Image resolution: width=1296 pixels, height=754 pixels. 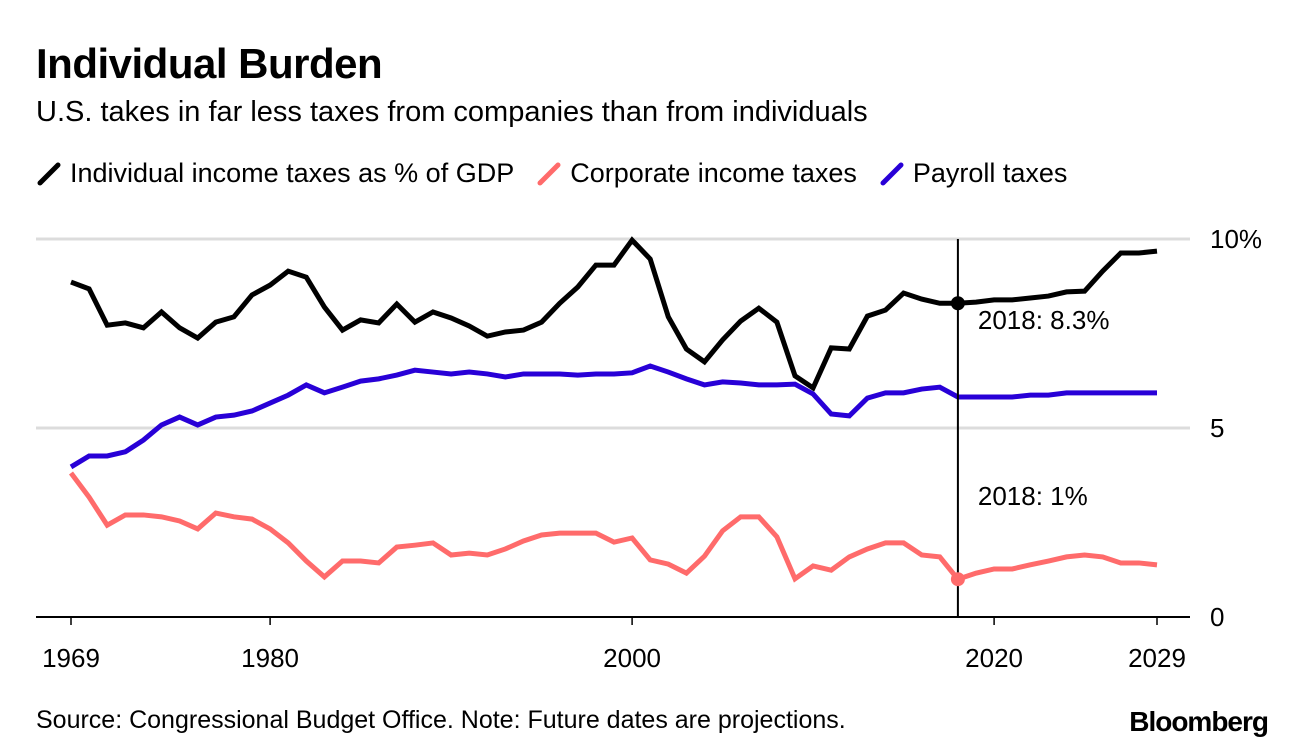 What do you see at coordinates (1033, 496) in the screenshot?
I see `annotation-label: 2018: 1%` at bounding box center [1033, 496].